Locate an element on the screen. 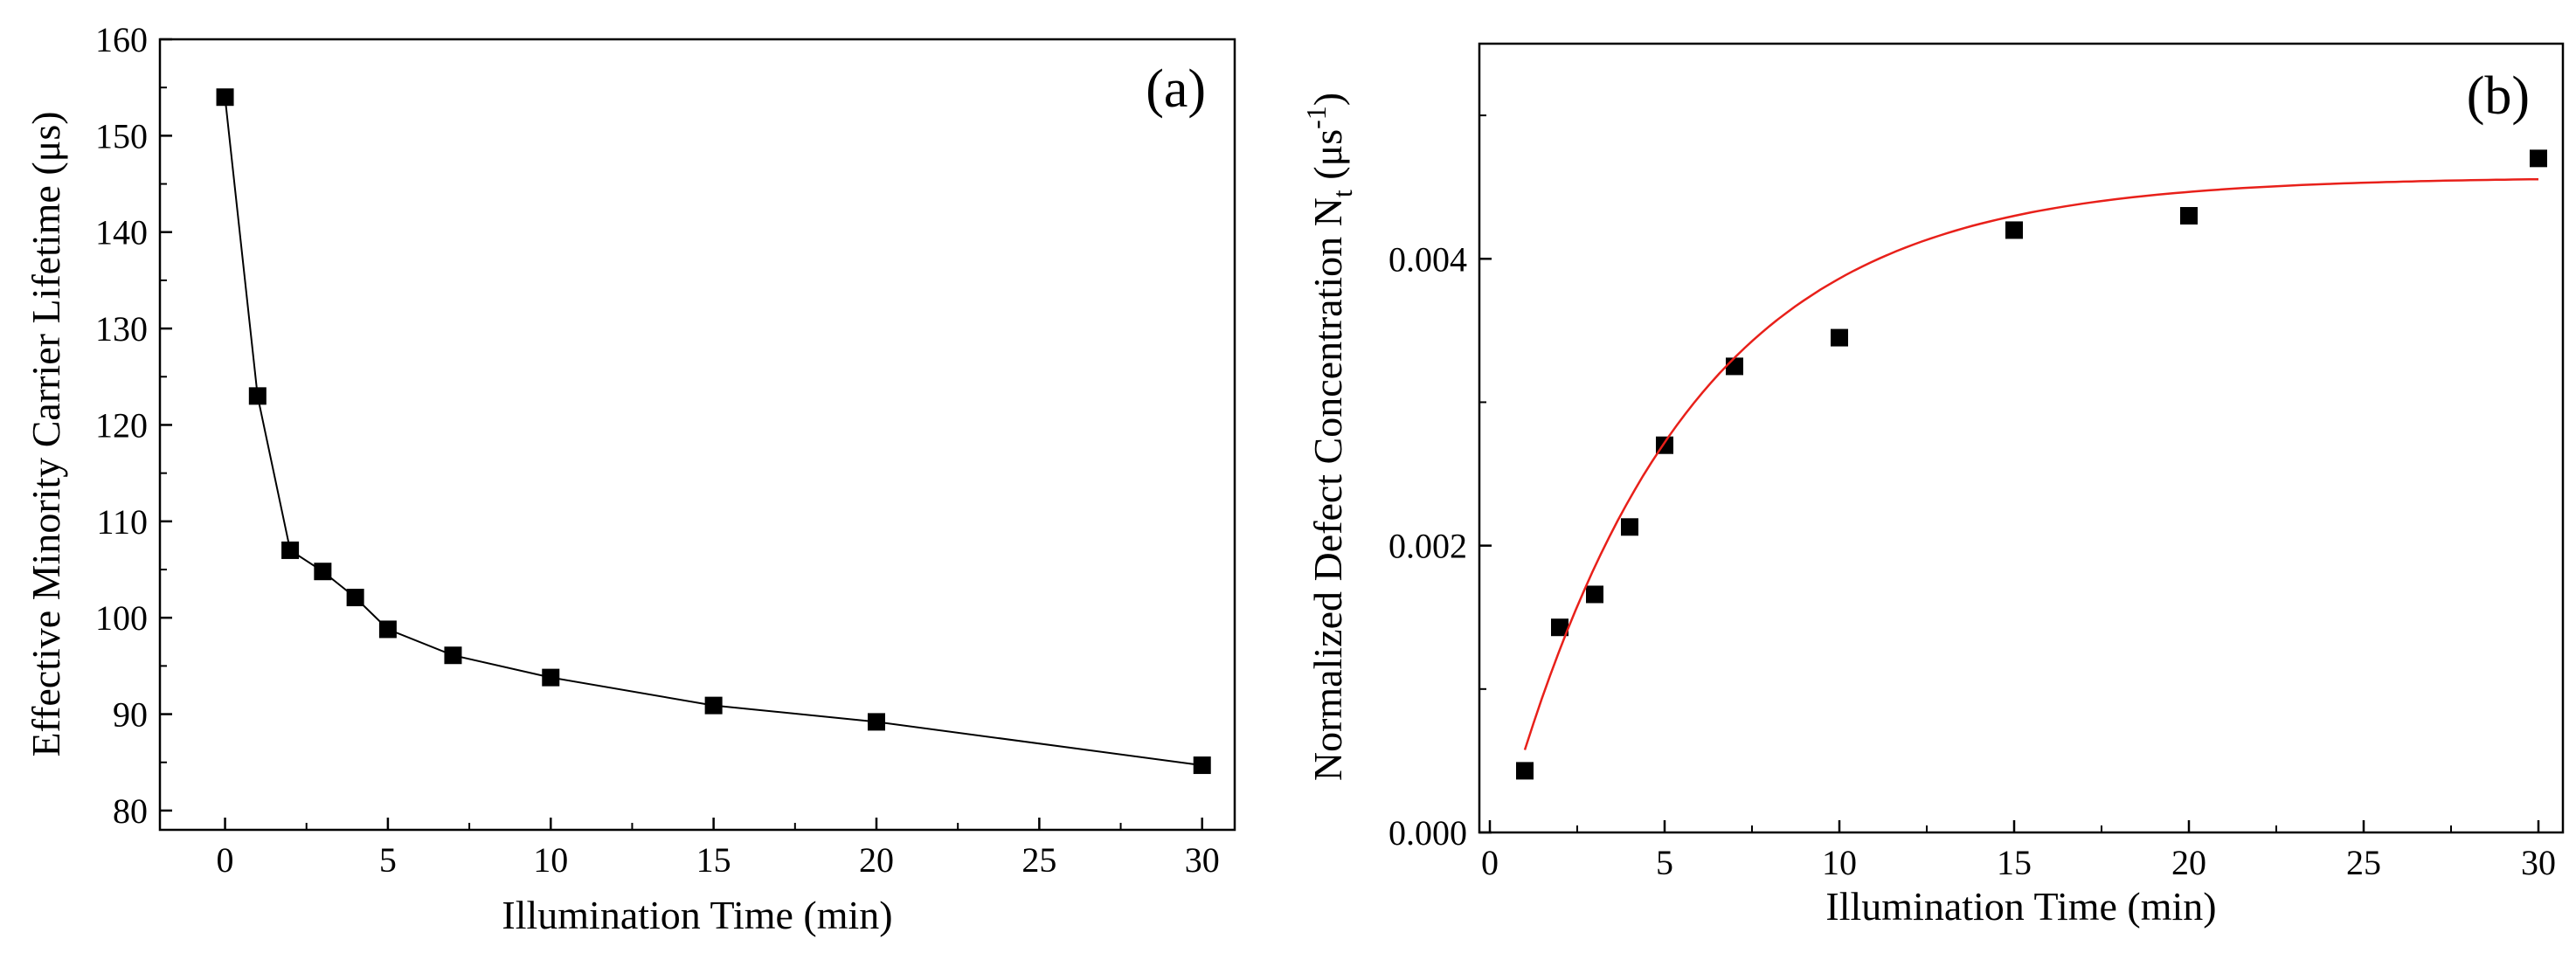  panel-b-y-label-sub: t is located at coordinates (1342, 193).